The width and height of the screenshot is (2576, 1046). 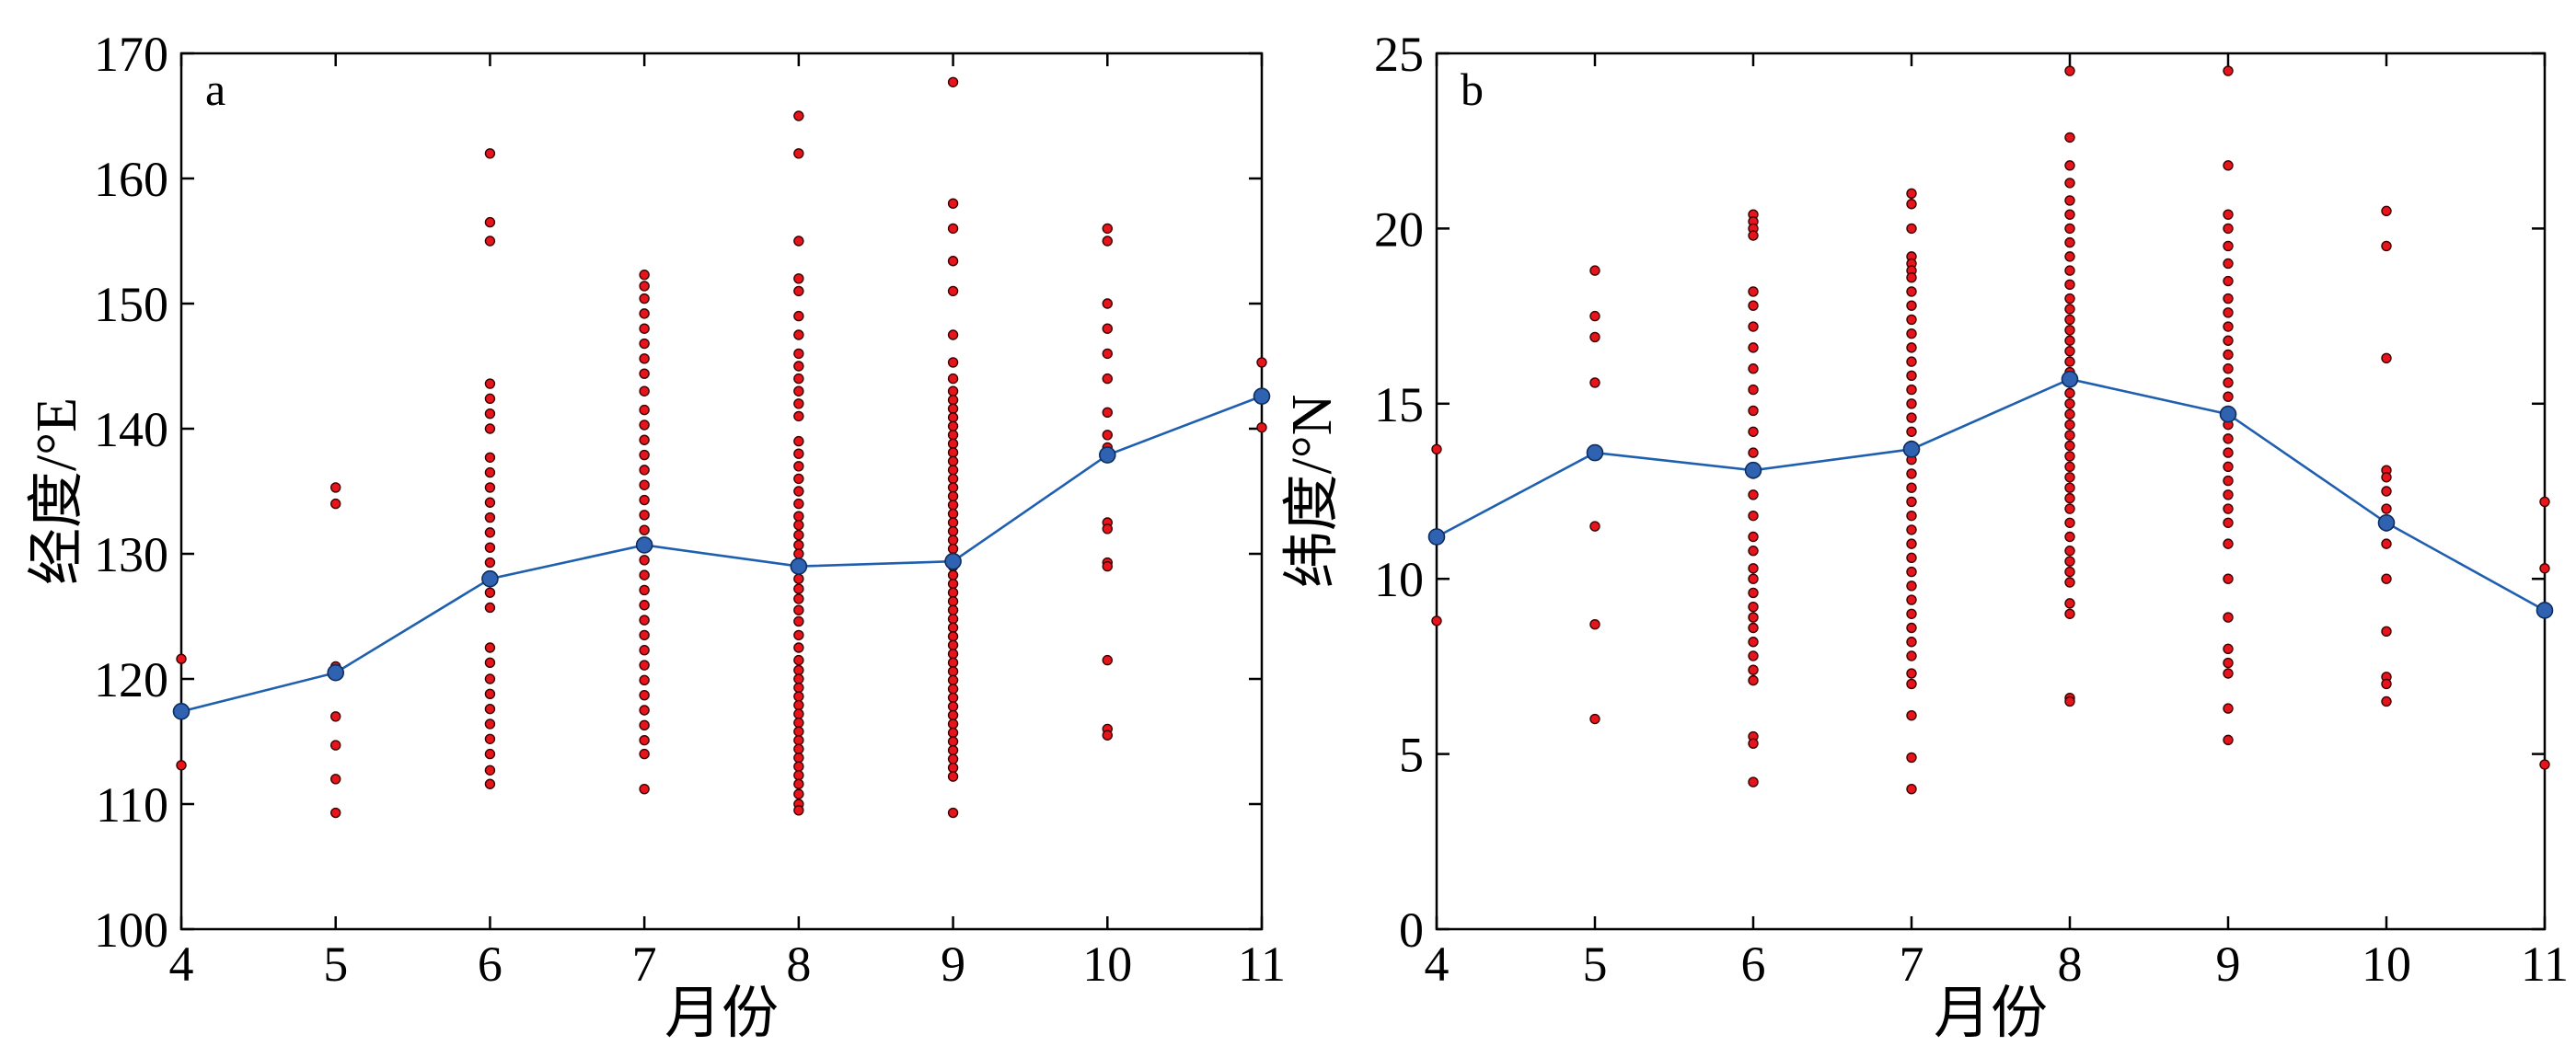 I want to click on panel-label: b, so click(x=1472, y=89).